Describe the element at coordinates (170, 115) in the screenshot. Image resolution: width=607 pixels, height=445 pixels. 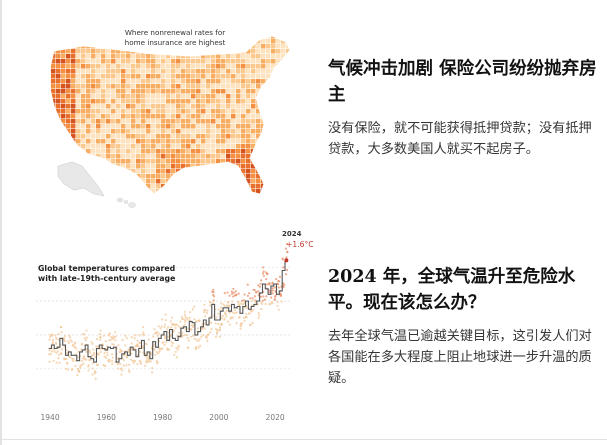
I see `us-outline` at that location.